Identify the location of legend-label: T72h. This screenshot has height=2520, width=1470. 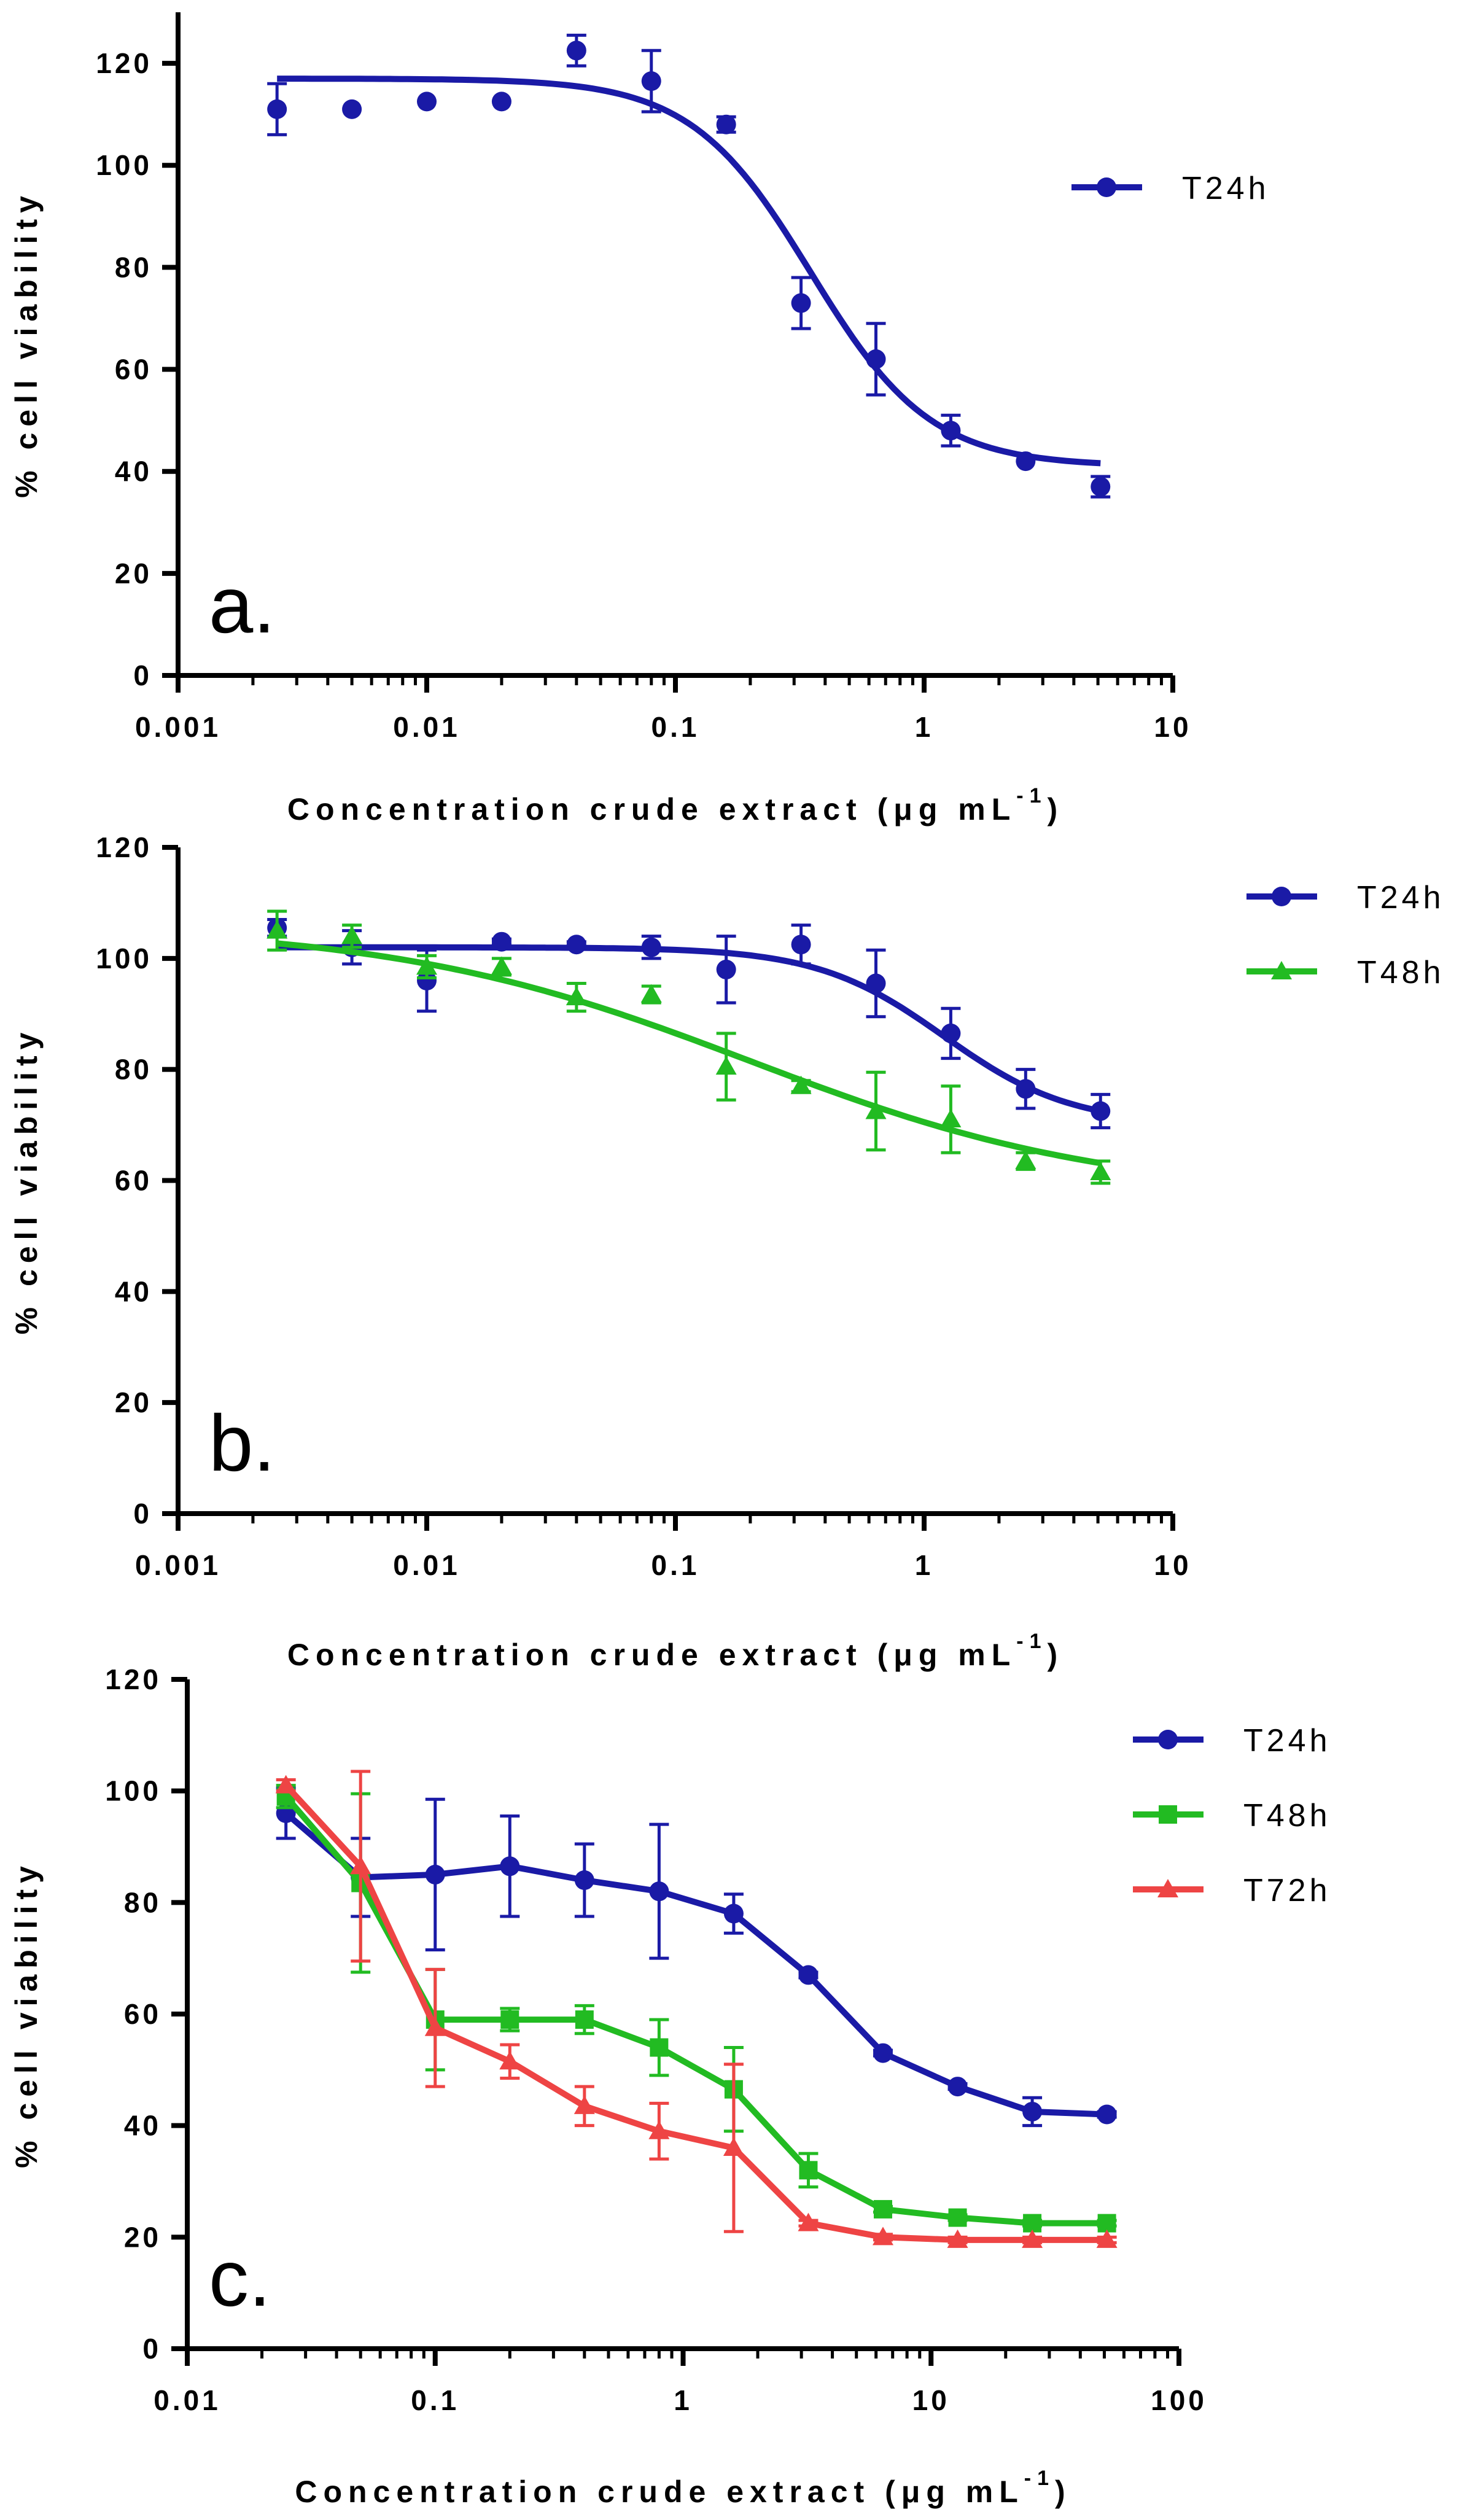
(1287, 1890).